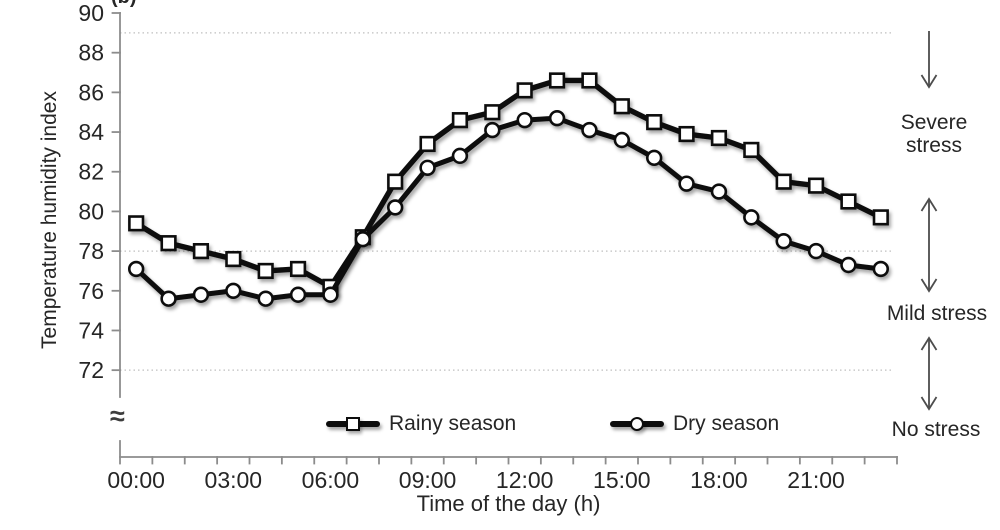 This screenshot has height=530, width=1000. I want to click on x-tick-label: 12:00, so click(525, 480).